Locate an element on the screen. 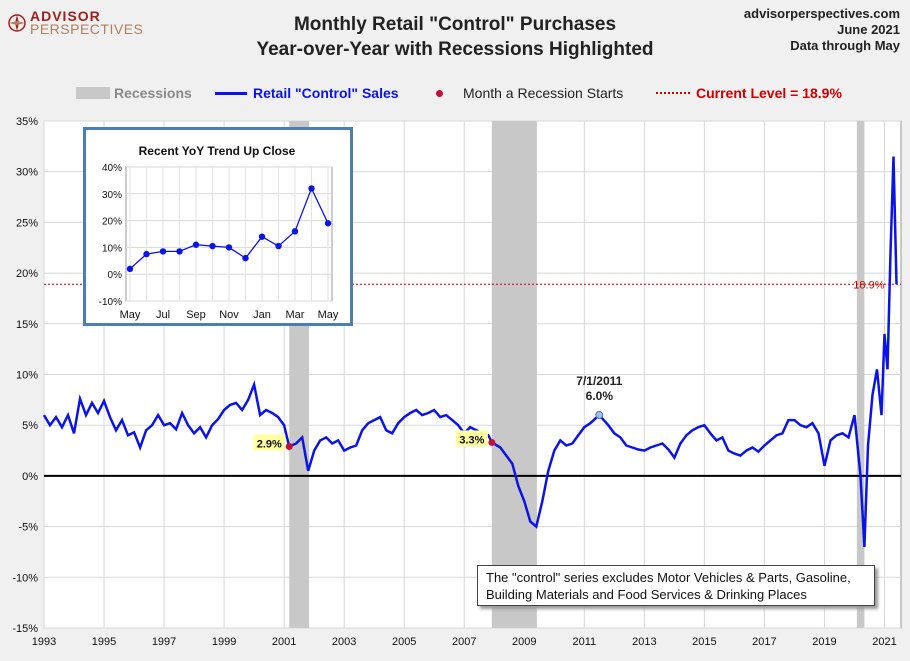 The width and height of the screenshot is (910, 661). inset-x-tick-label: Jul is located at coordinates (163, 315).